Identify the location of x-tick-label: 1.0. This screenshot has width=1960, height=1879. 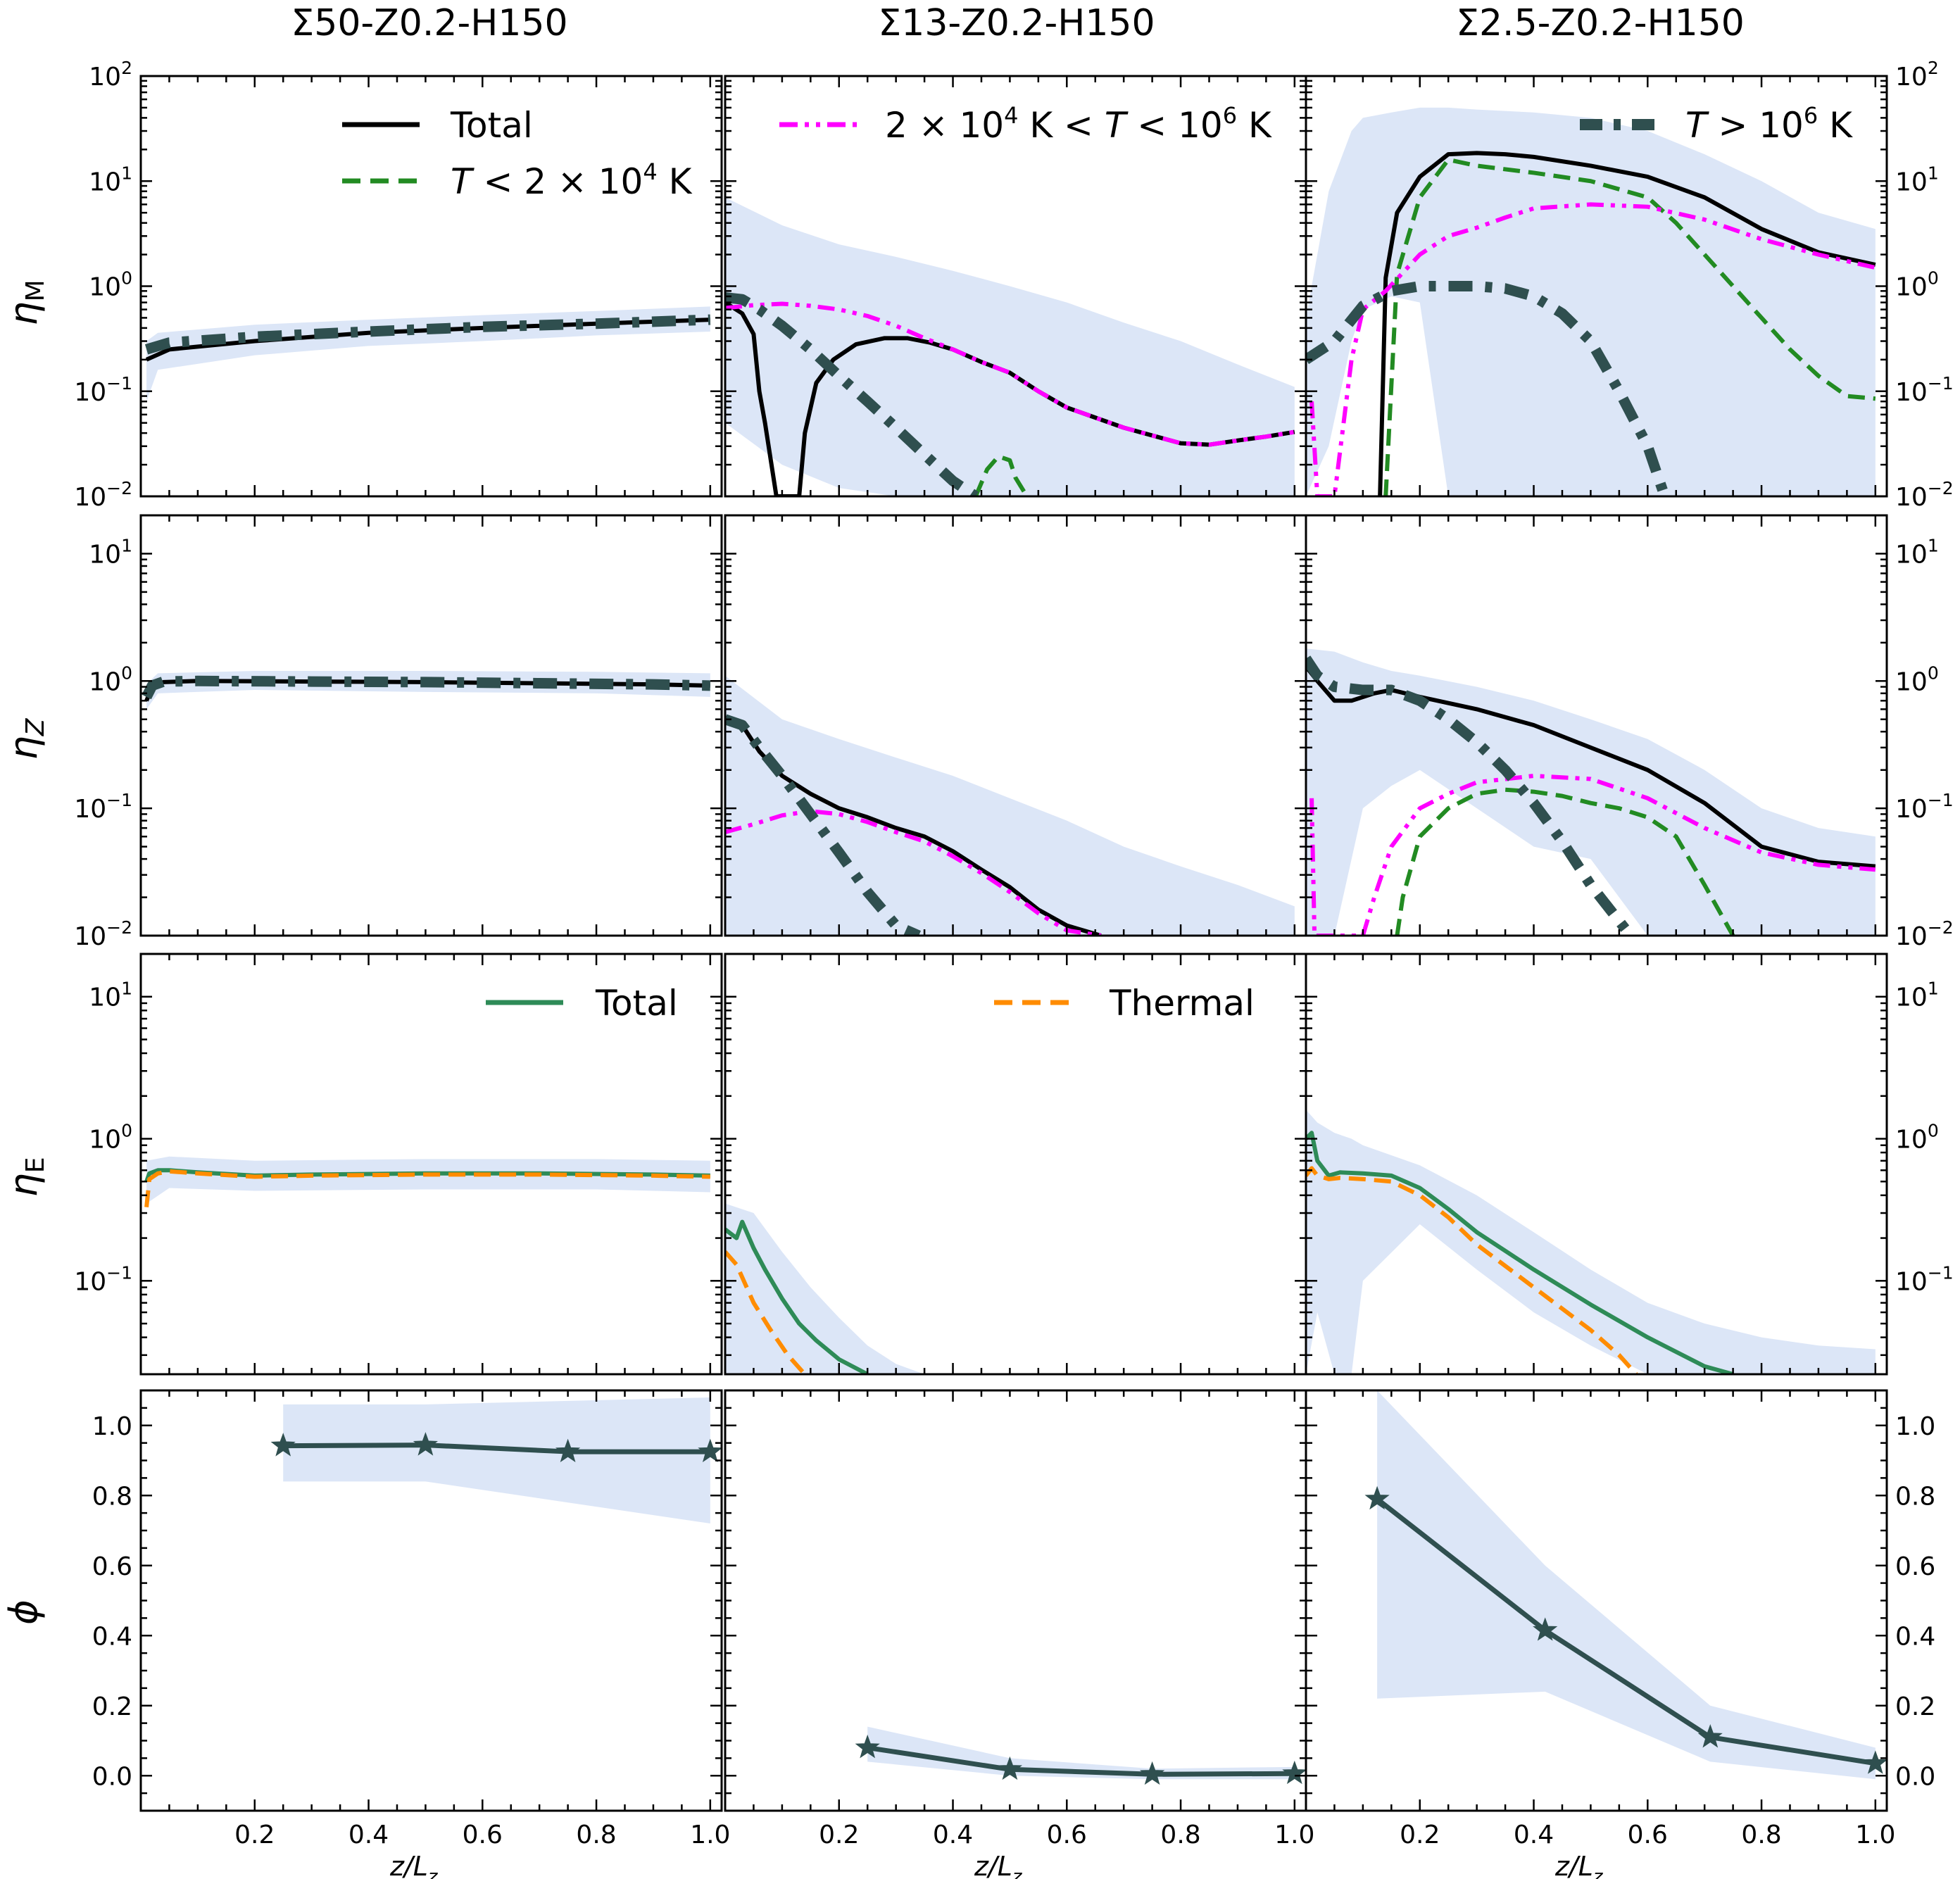
(1294, 1835).